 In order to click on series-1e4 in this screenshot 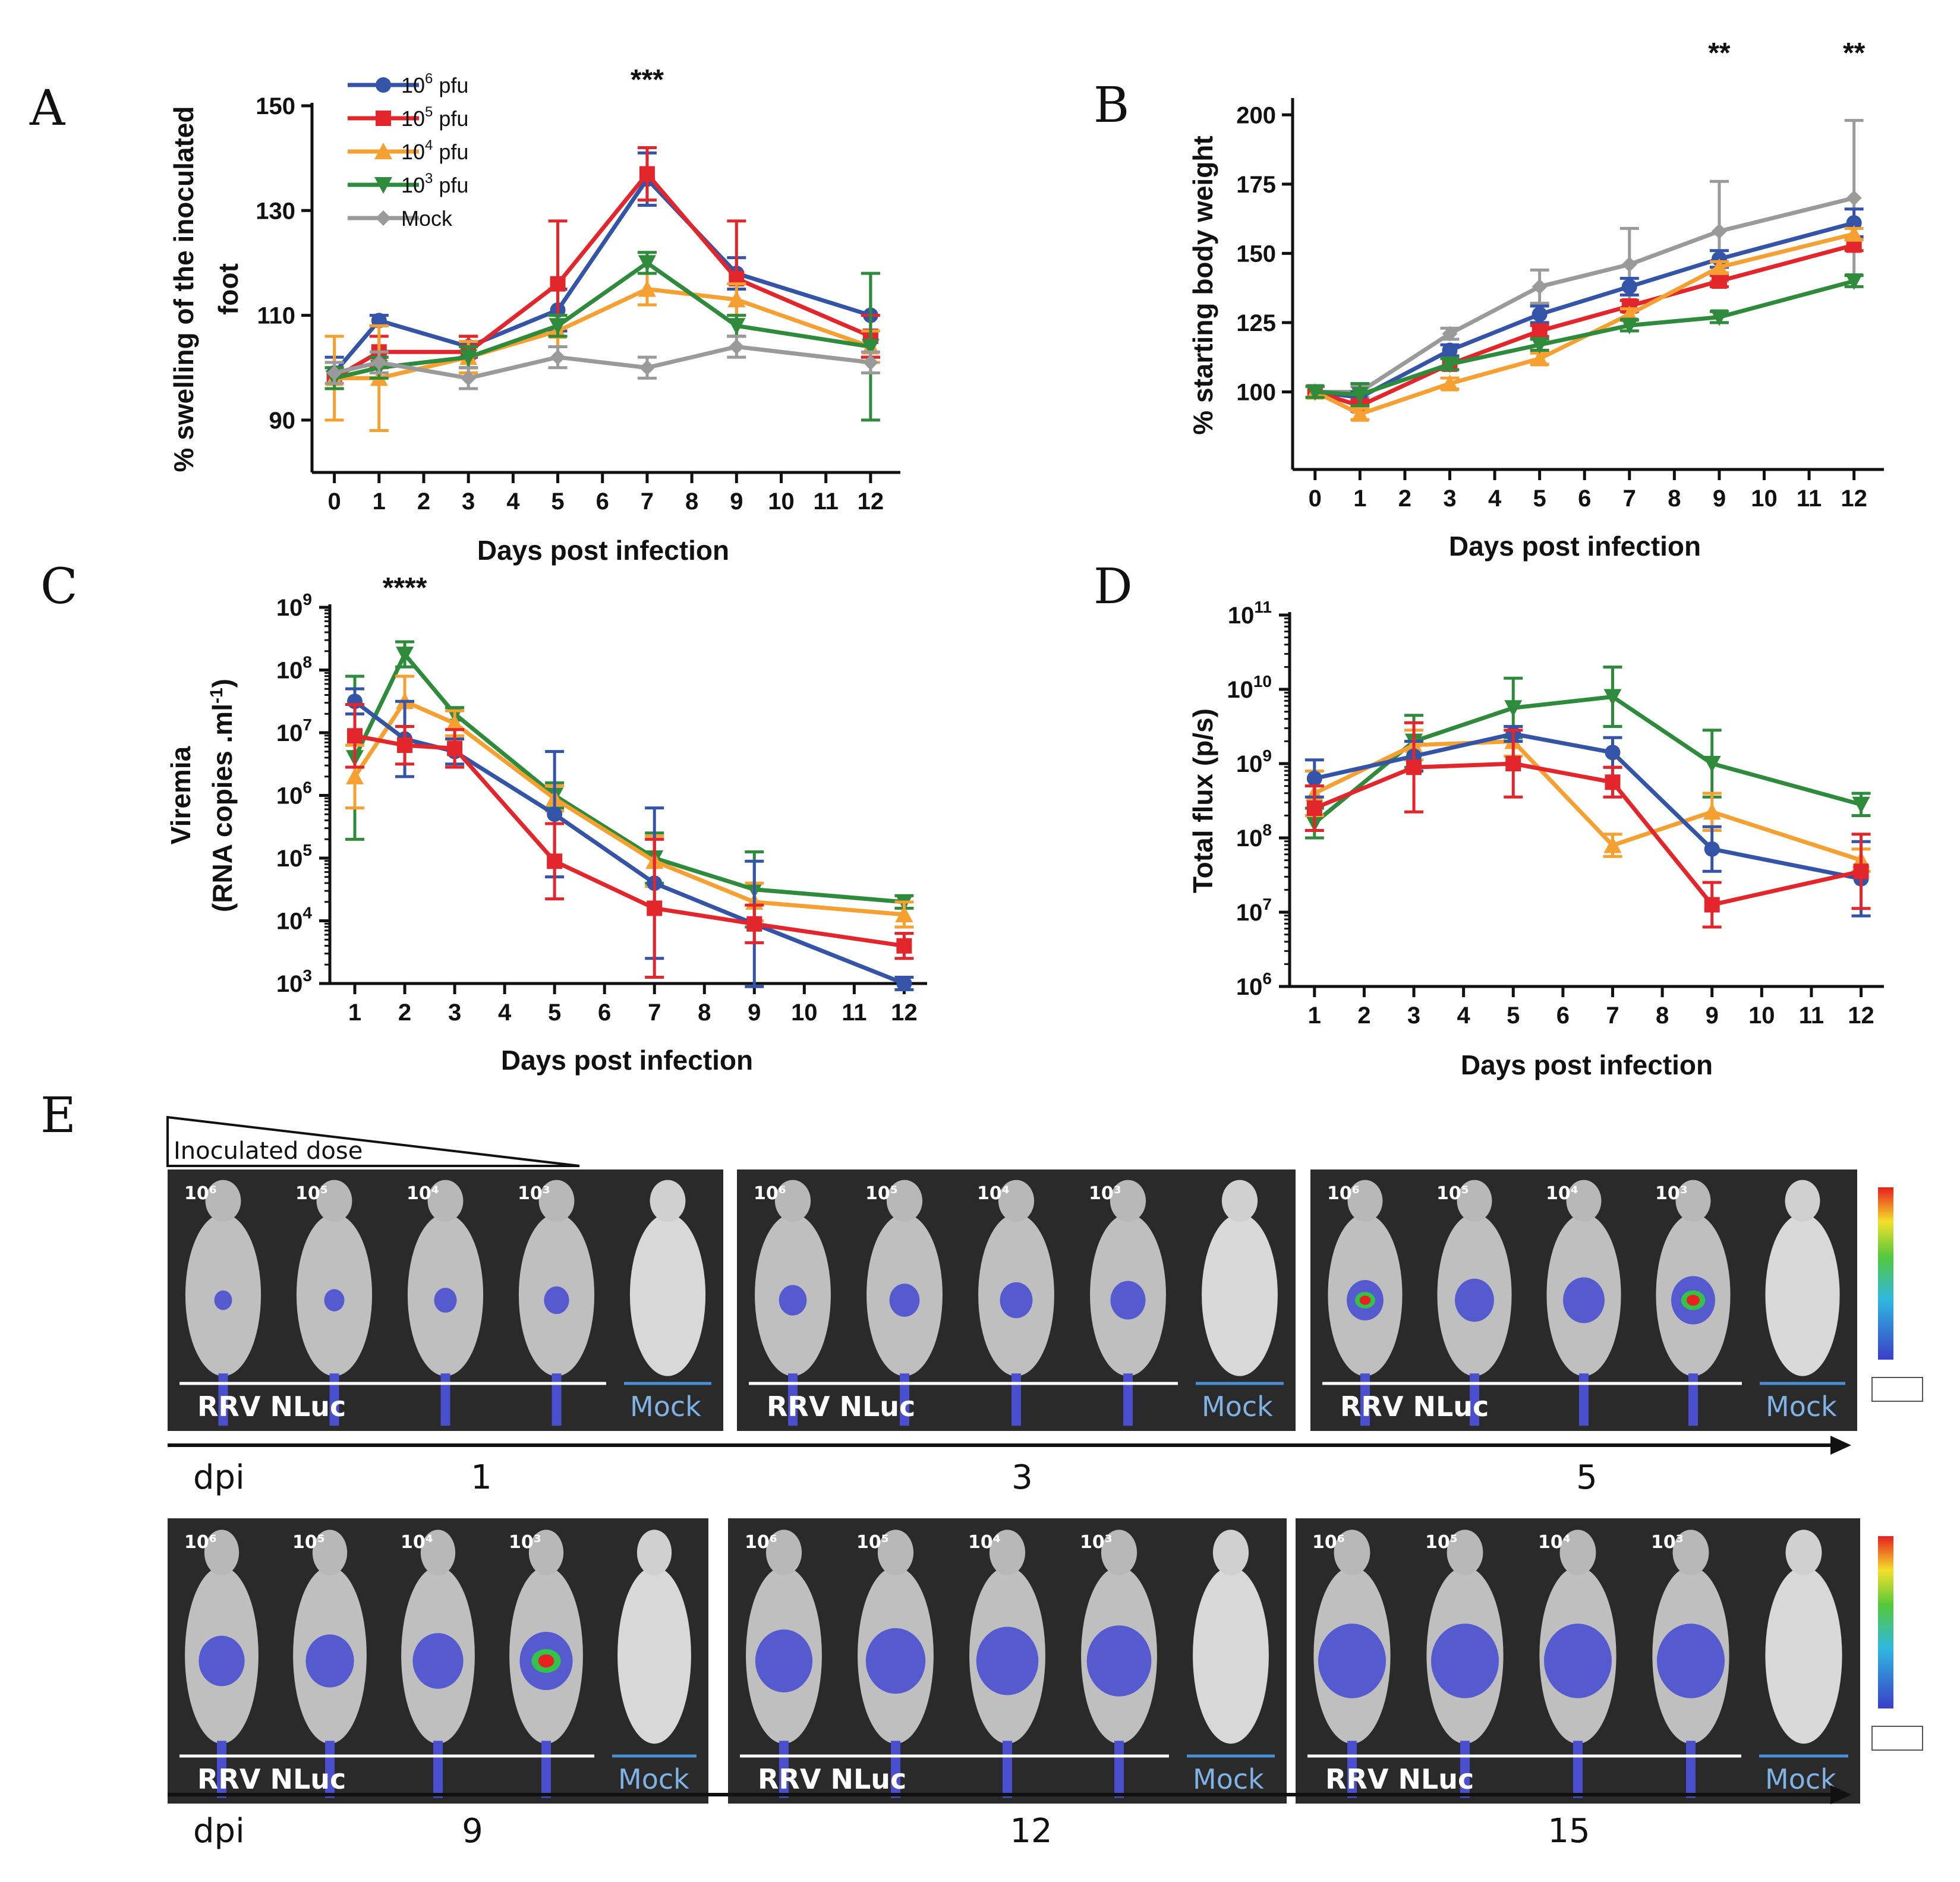, I will do `click(629, 802)`.